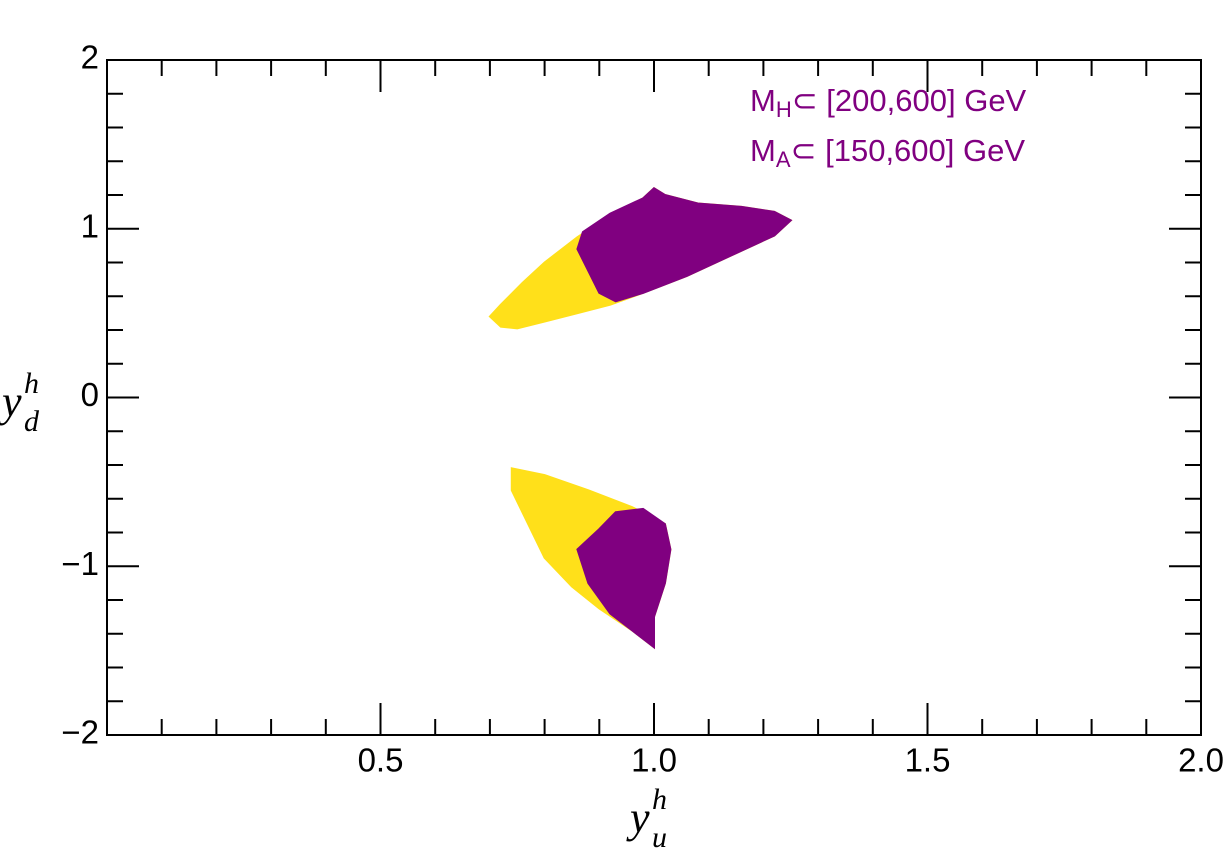 The height and width of the screenshot is (852, 1230). What do you see at coordinates (80, 732) in the screenshot?
I see `y-tick-label: −2` at bounding box center [80, 732].